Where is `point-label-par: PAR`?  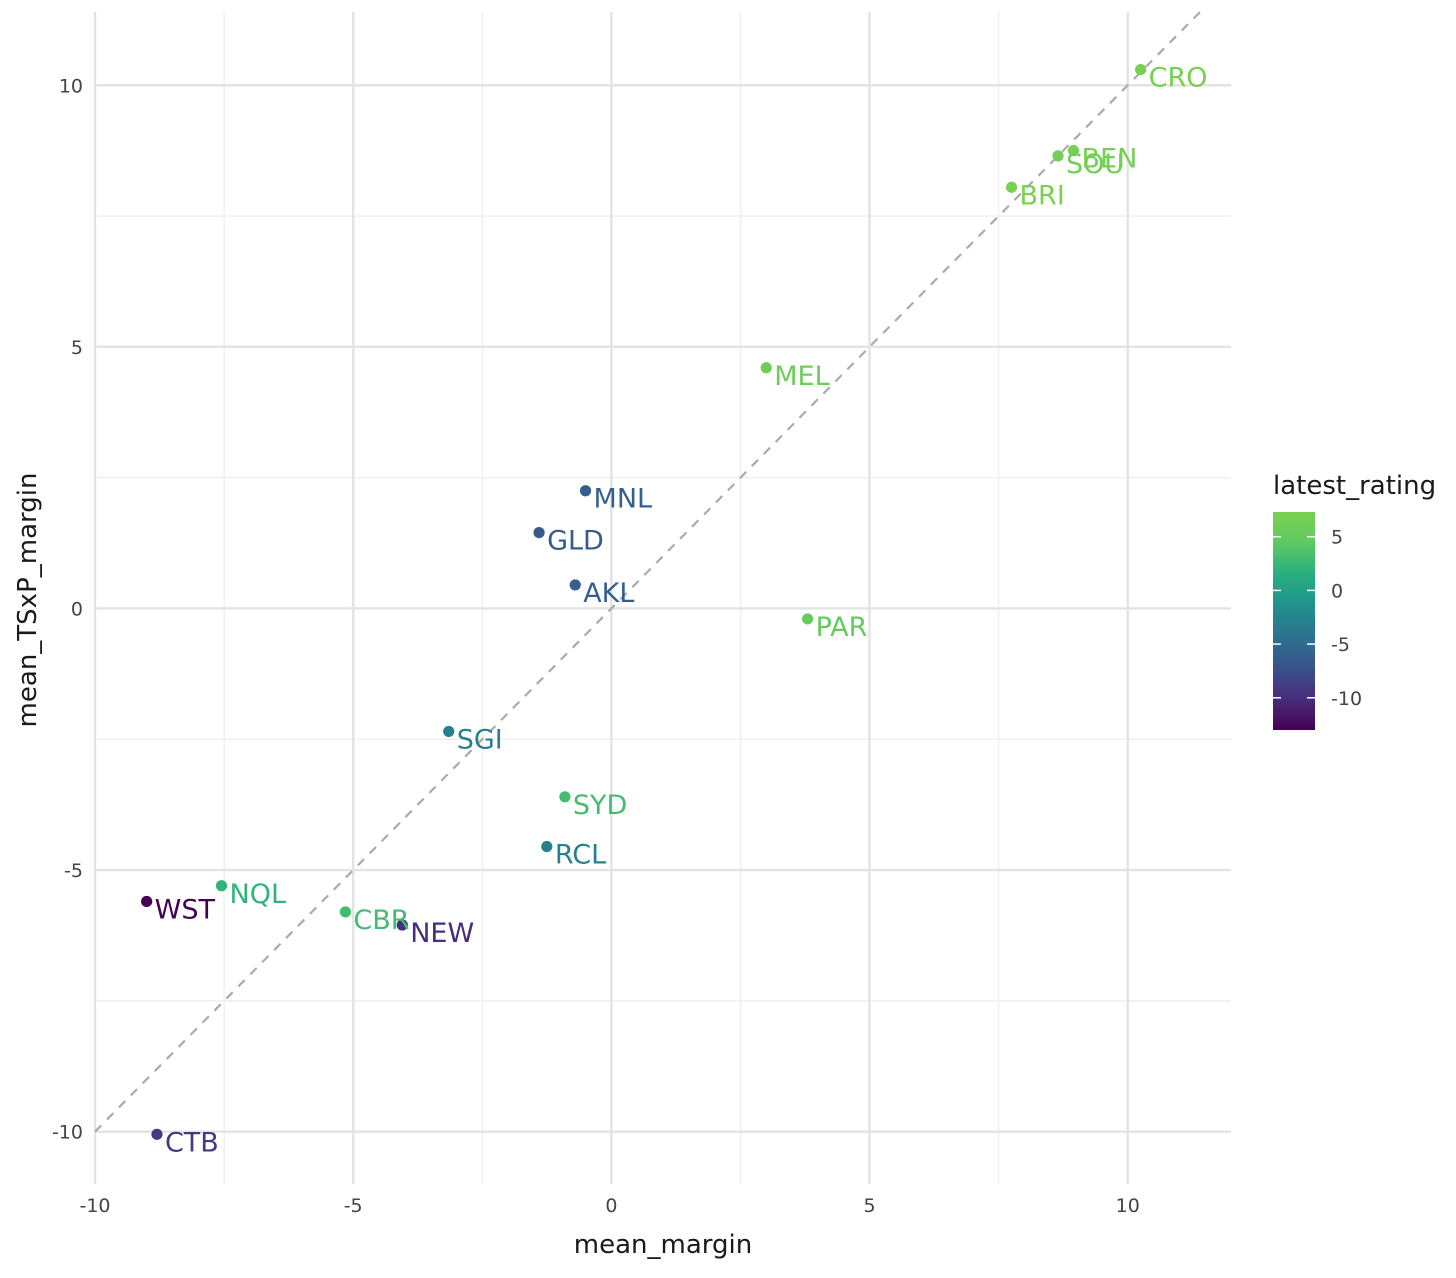 point-label-par: PAR is located at coordinates (842, 627).